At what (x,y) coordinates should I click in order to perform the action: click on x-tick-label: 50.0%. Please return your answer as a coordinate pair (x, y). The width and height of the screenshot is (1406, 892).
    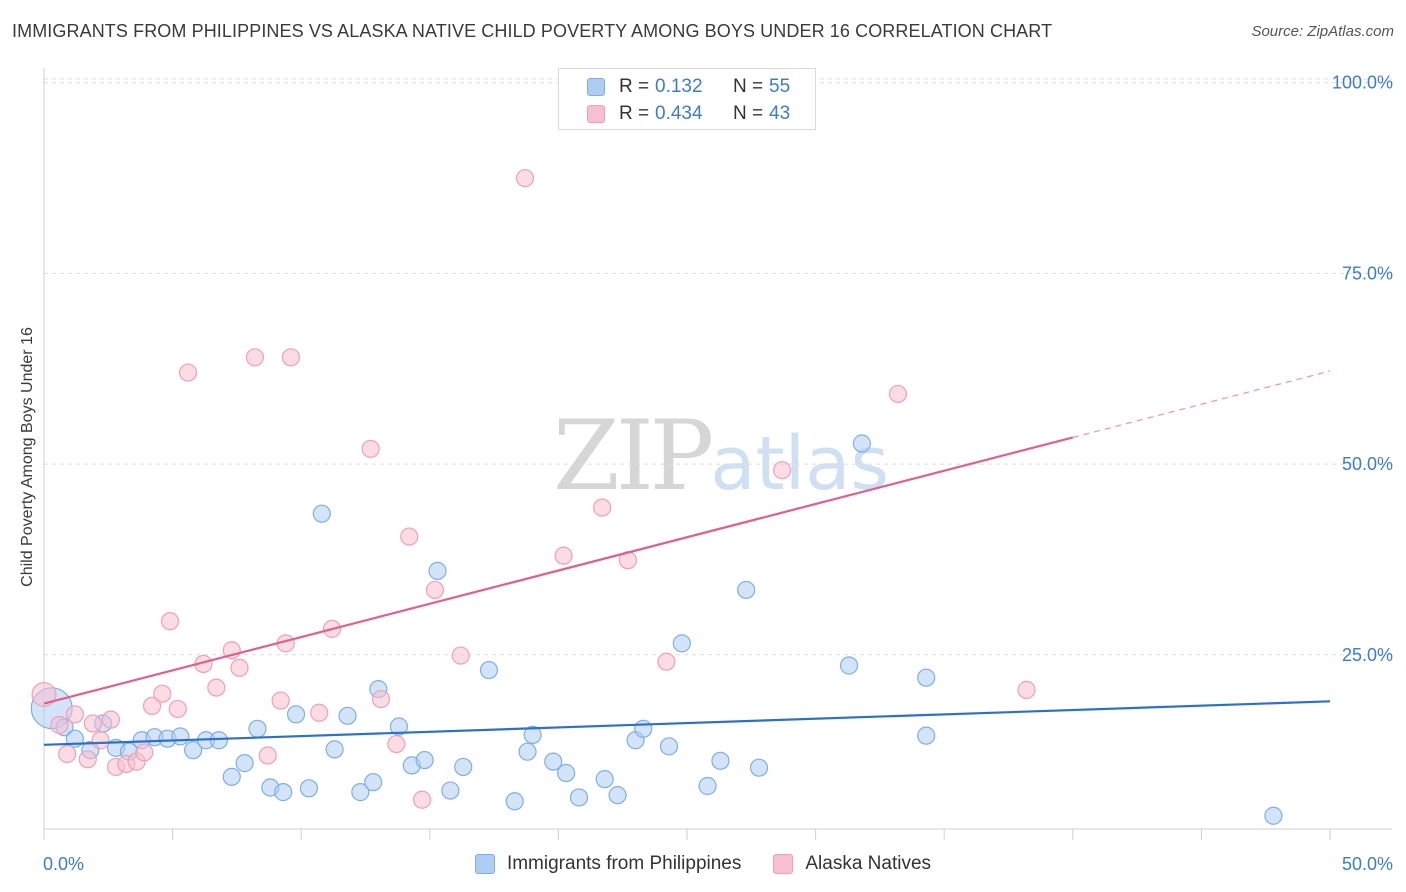
    Looking at the image, I should click on (1367, 864).